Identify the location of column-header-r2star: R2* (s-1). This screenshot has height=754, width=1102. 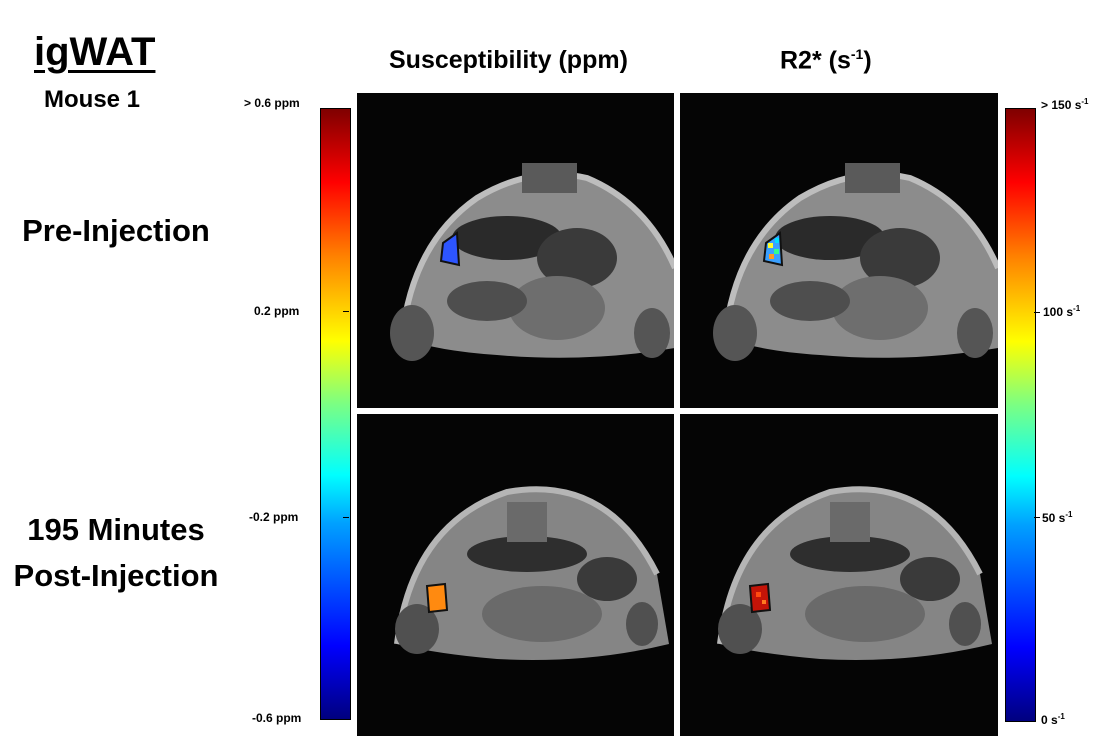
(826, 60).